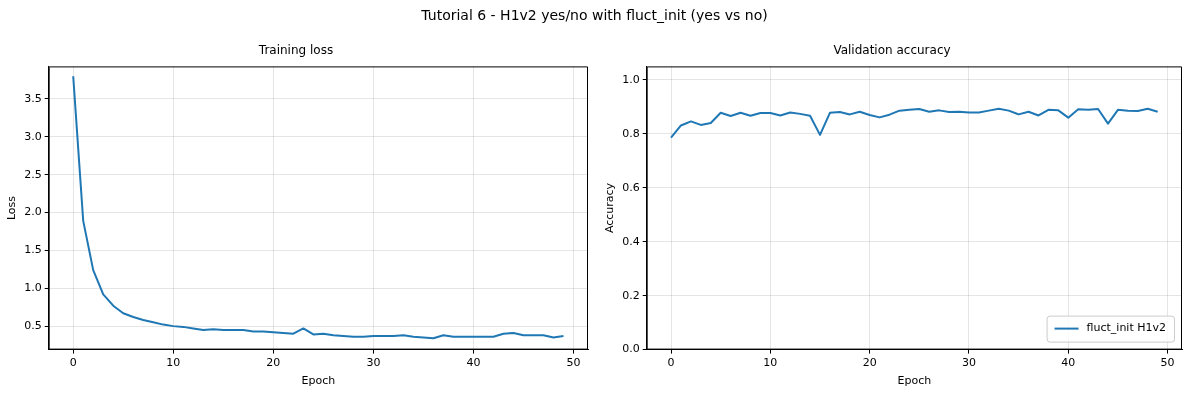 Image resolution: width=1189 pixels, height=396 pixels. Describe the element at coordinates (594, 15) in the screenshot. I see `text: Tutorial 6 - H1v2 yes/no with fluct_init (yes vs no)` at that location.